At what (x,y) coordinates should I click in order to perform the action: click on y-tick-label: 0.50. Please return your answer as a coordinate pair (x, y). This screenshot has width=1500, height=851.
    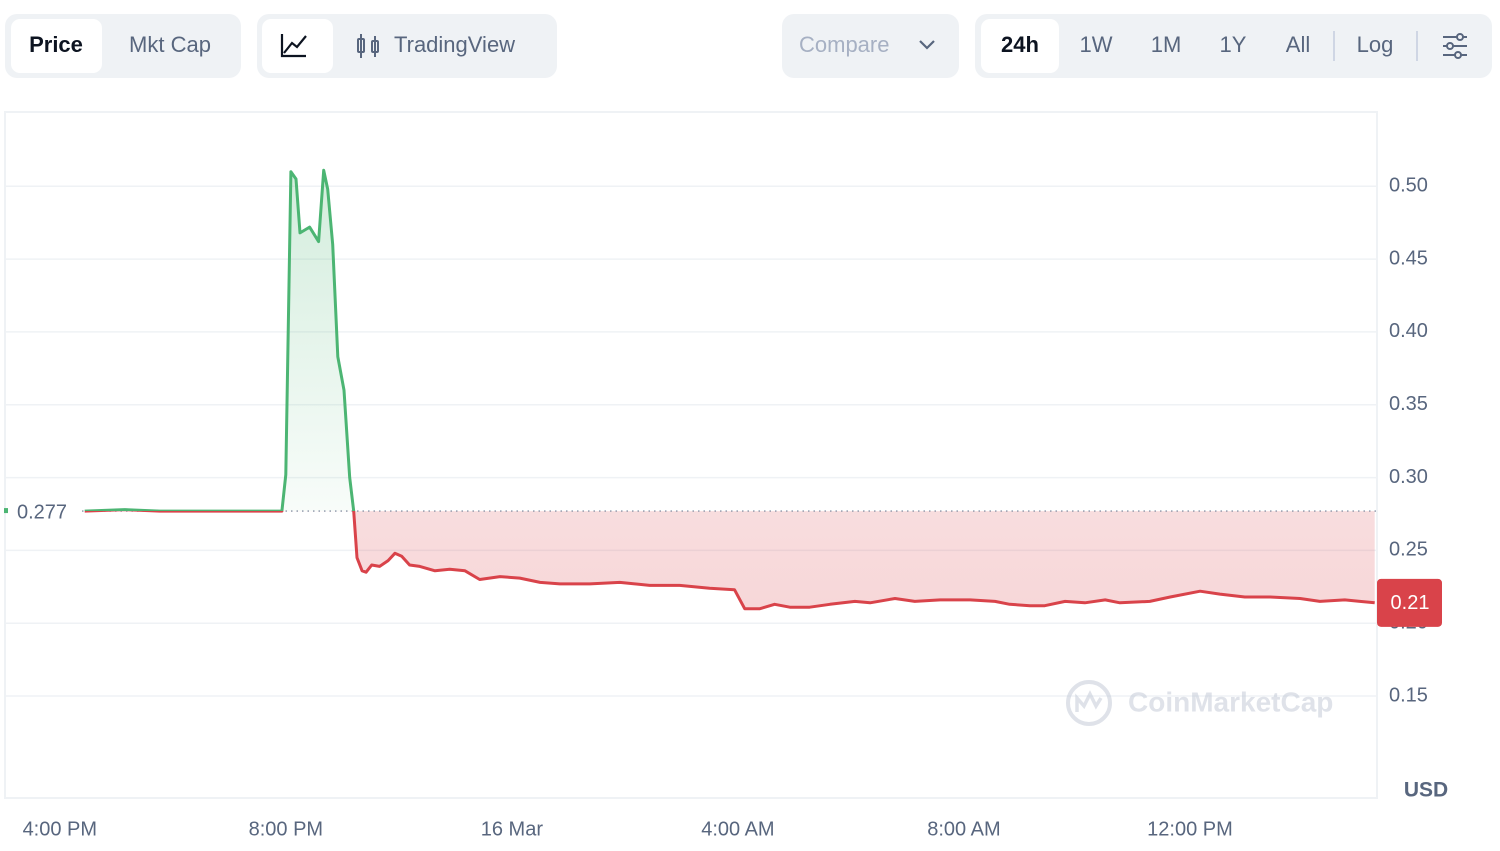
    Looking at the image, I should click on (1408, 186).